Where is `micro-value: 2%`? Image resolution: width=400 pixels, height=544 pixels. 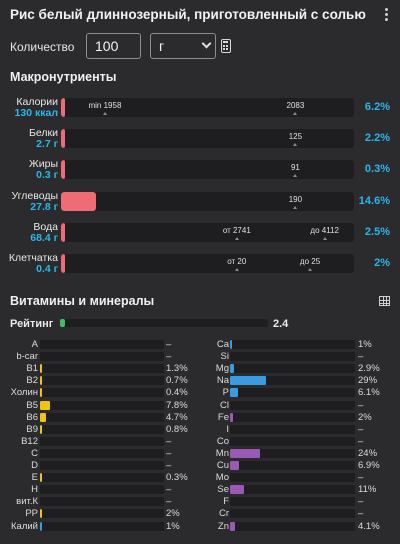 micro-value: 2% is located at coordinates (173, 514).